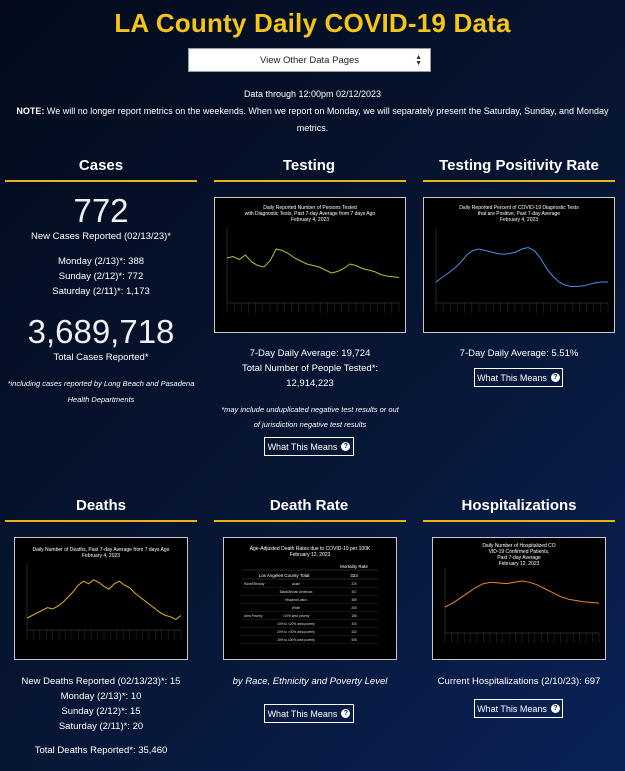 This screenshot has width=625, height=771. Describe the element at coordinates (354, 624) in the screenshot. I see `death-rate-row-value: 330` at that location.